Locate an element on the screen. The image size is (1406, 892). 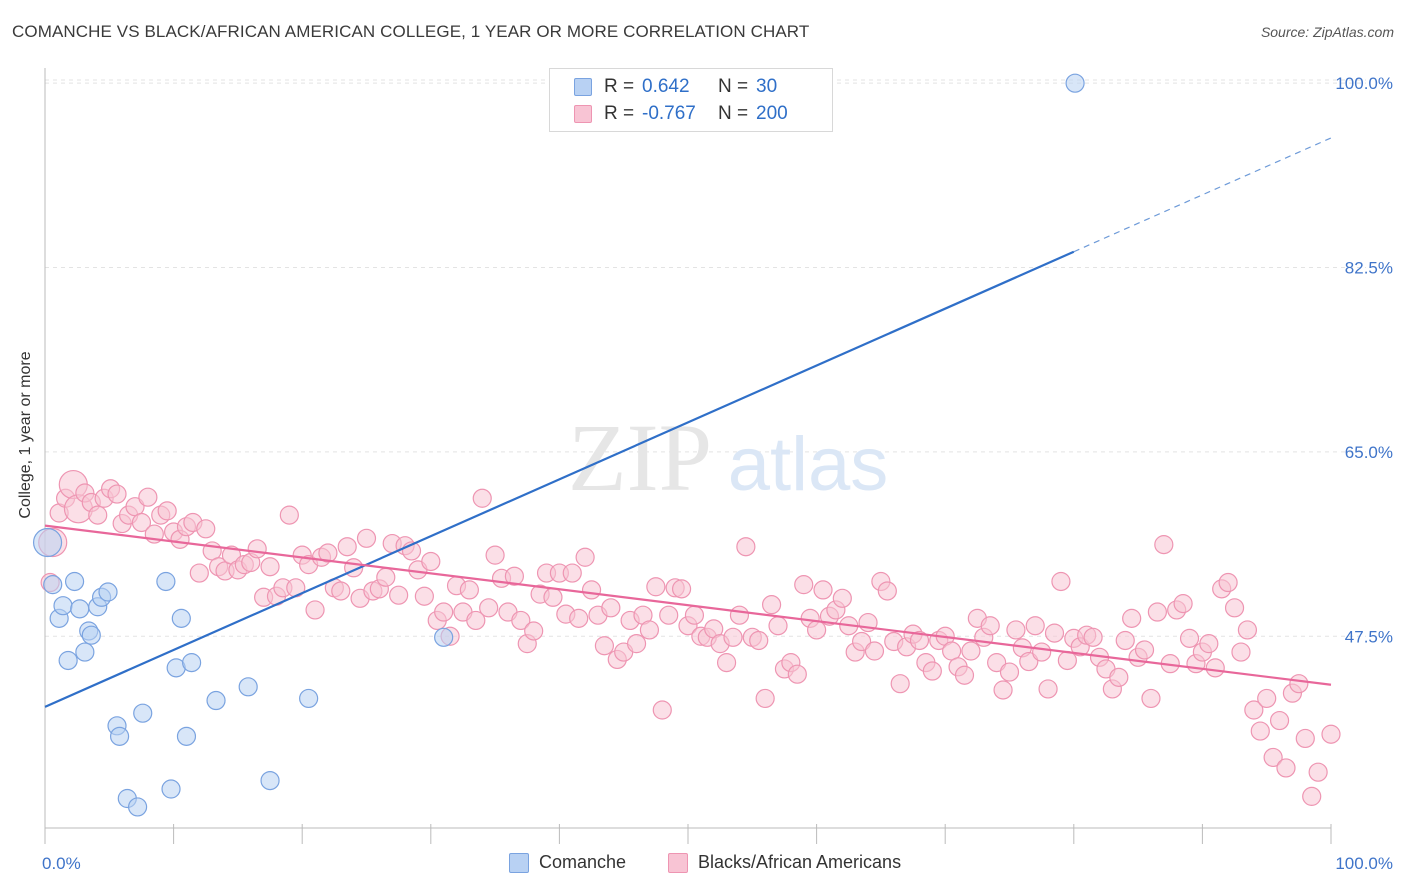
x-tick-label: 100.0% is located at coordinates (1364, 863).